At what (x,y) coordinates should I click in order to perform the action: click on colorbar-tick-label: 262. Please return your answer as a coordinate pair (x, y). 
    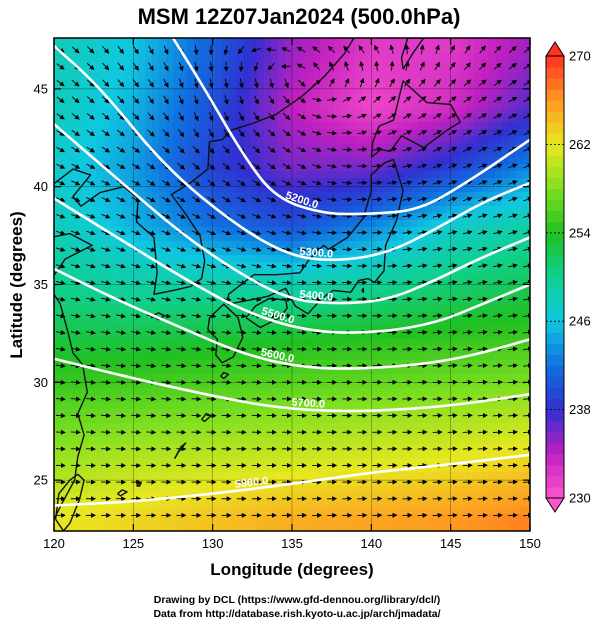
    Looking at the image, I should click on (580, 144).